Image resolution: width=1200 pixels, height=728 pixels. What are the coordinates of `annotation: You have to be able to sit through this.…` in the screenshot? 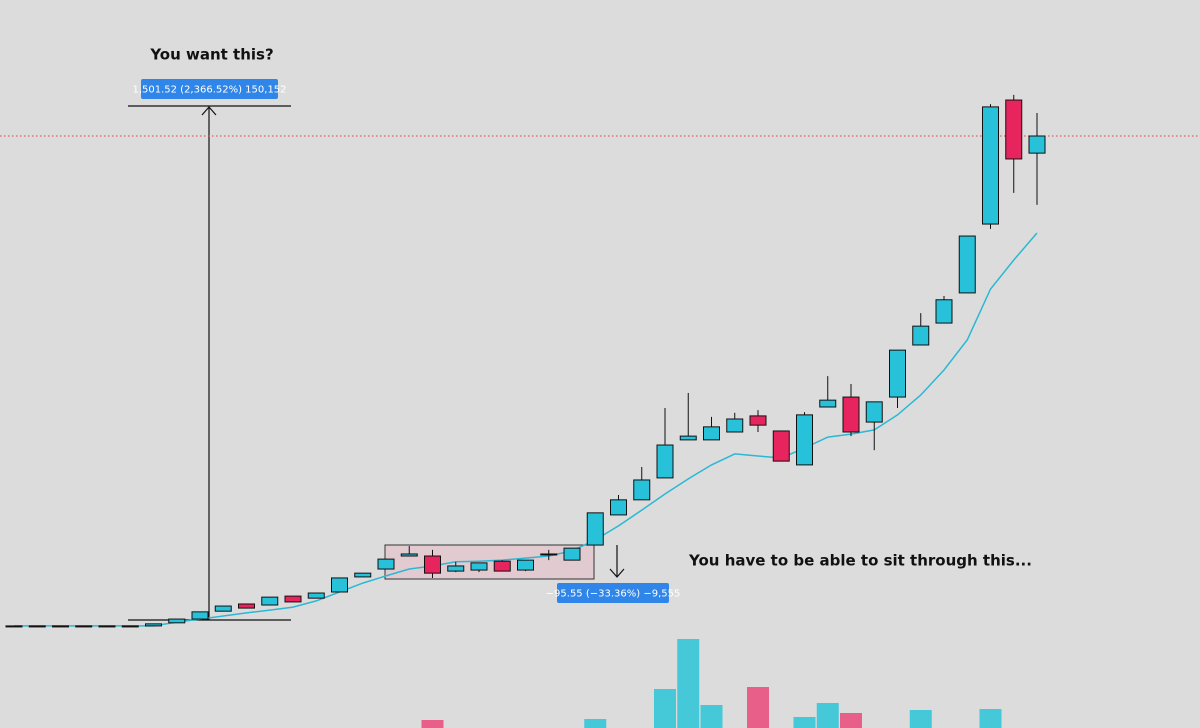 It's located at (860, 561).